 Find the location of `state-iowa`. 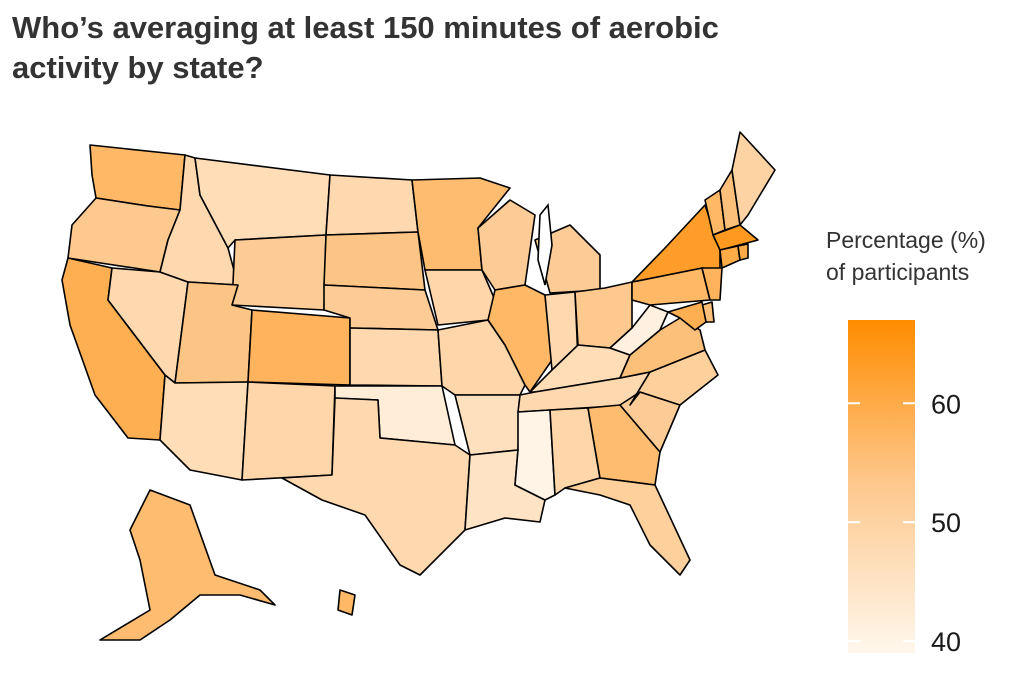

state-iowa is located at coordinates (460, 297).